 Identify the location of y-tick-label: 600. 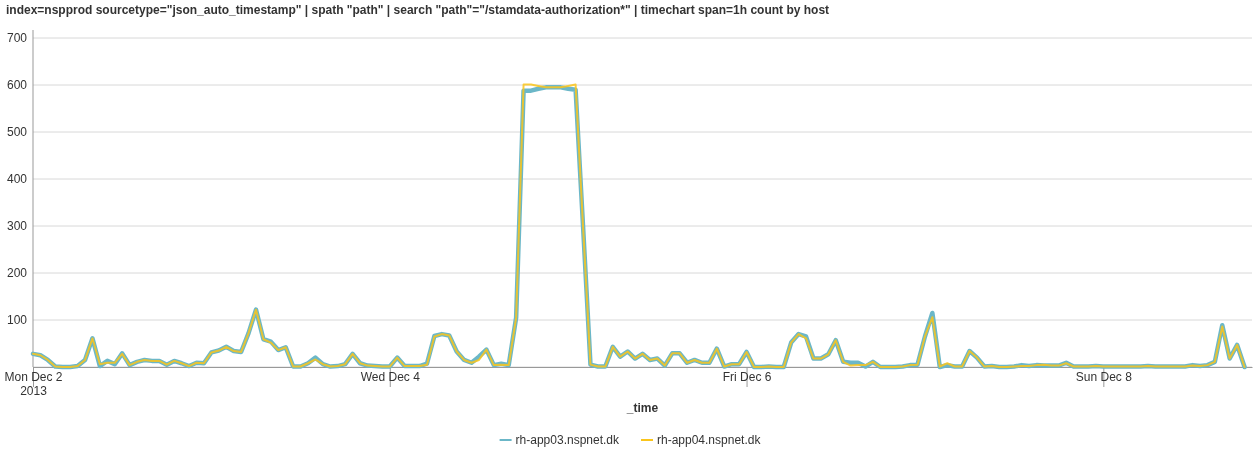
(17, 85).